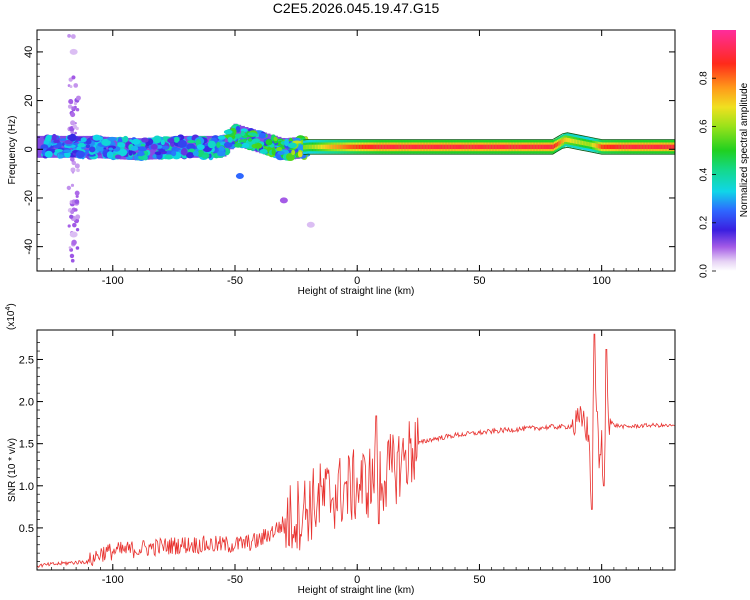  What do you see at coordinates (357, 281) in the screenshot?
I see `heatmap-x-tick-label: 0` at bounding box center [357, 281].